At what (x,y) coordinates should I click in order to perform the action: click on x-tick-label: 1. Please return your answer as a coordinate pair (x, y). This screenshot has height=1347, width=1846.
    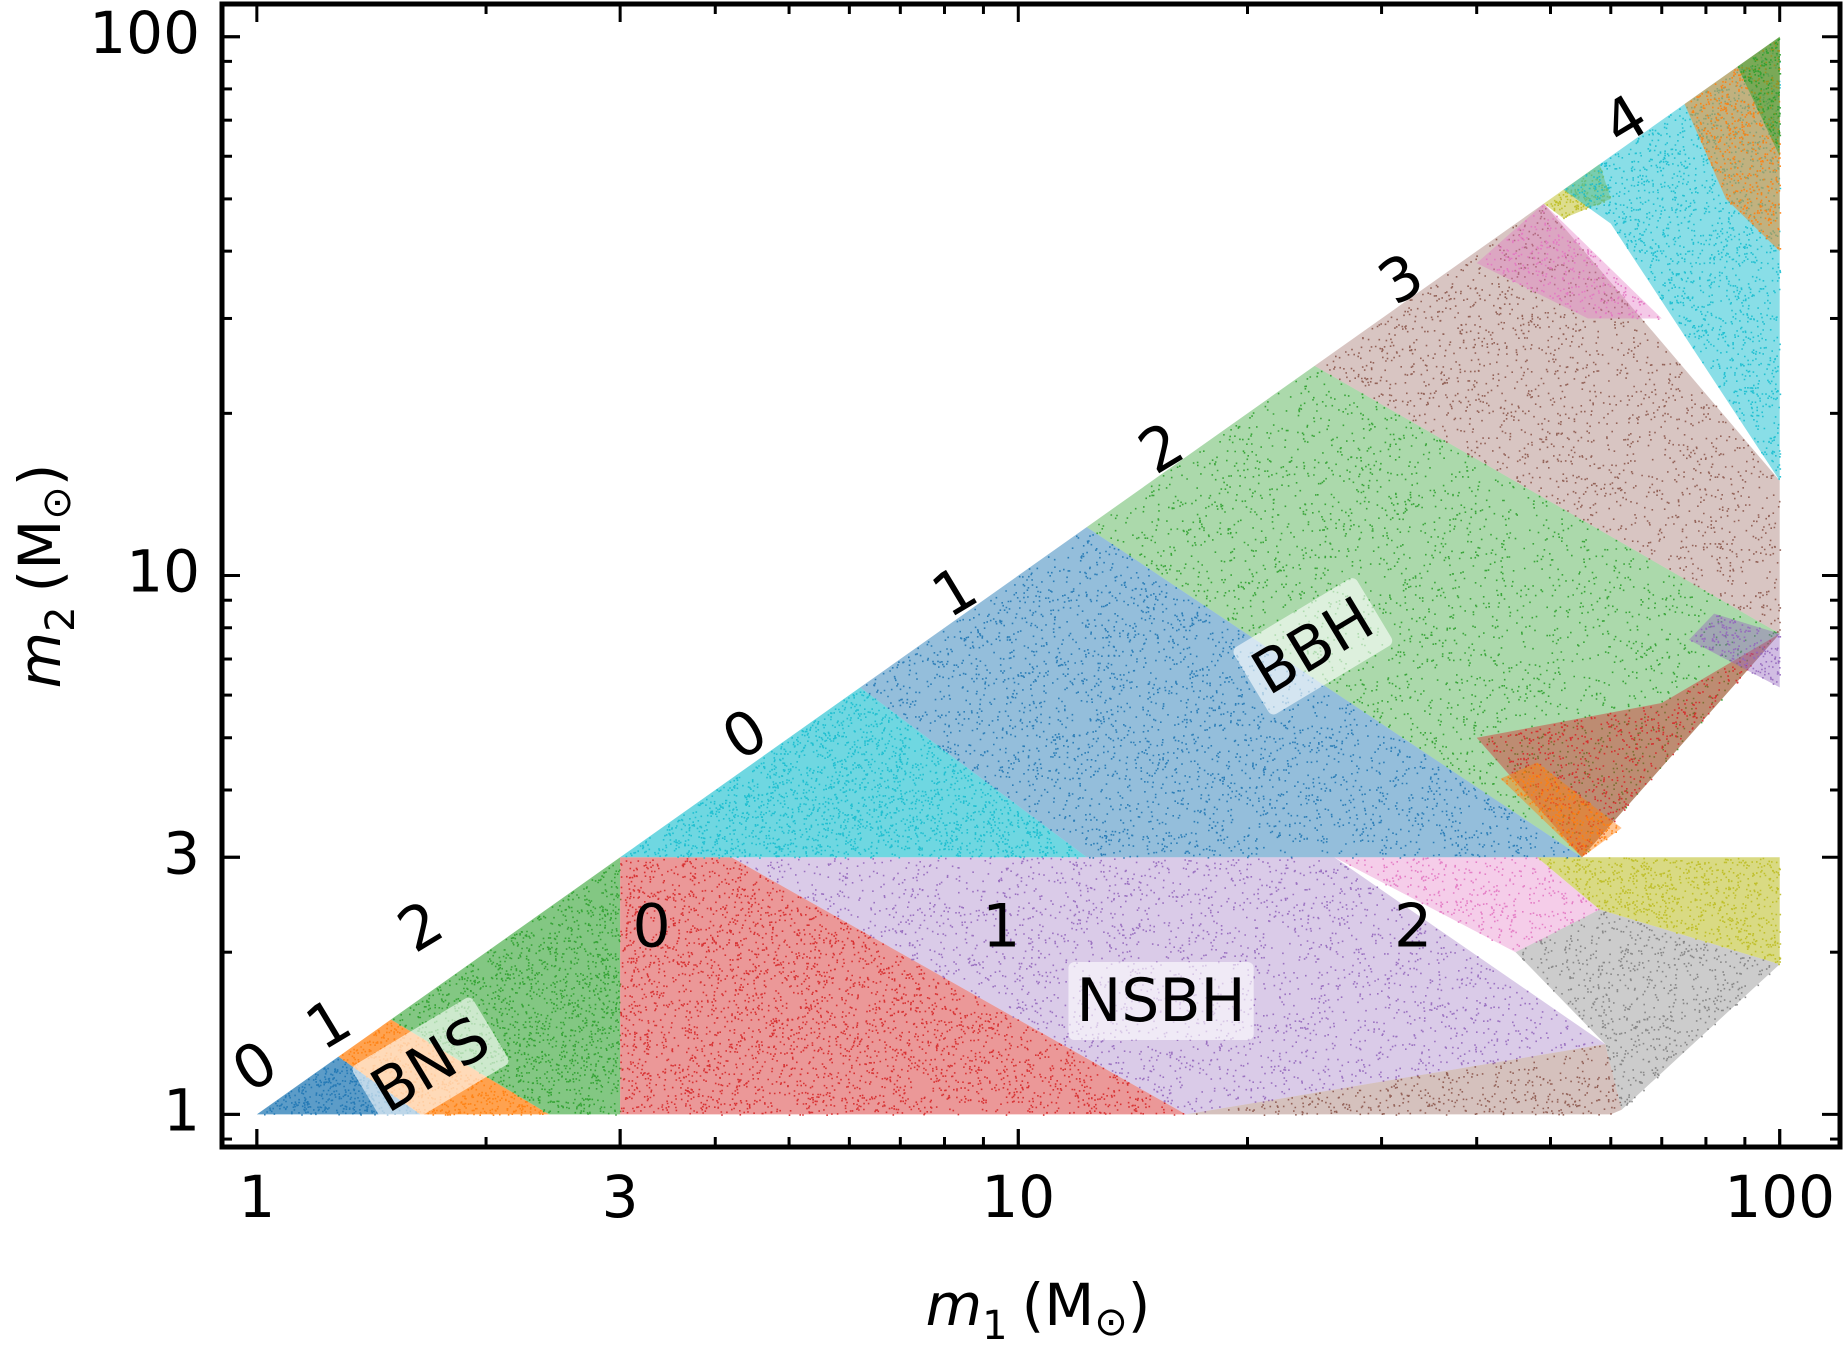
    Looking at the image, I should click on (256, 1197).